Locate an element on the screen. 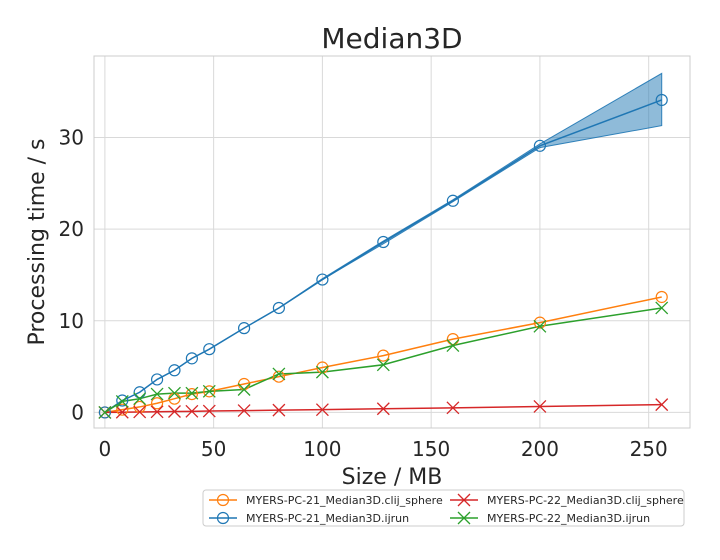 The height and width of the screenshot is (560, 720). legend-label: MYERS-PC-21_Median3D.clij_sphere is located at coordinates (344, 500).